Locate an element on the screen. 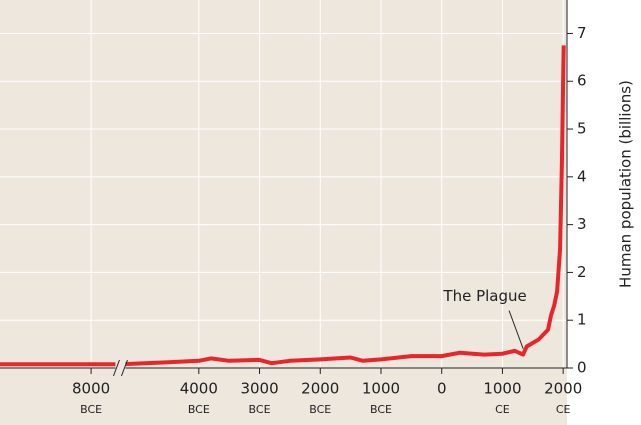  x-tick-label: 8000 is located at coordinates (91, 389).